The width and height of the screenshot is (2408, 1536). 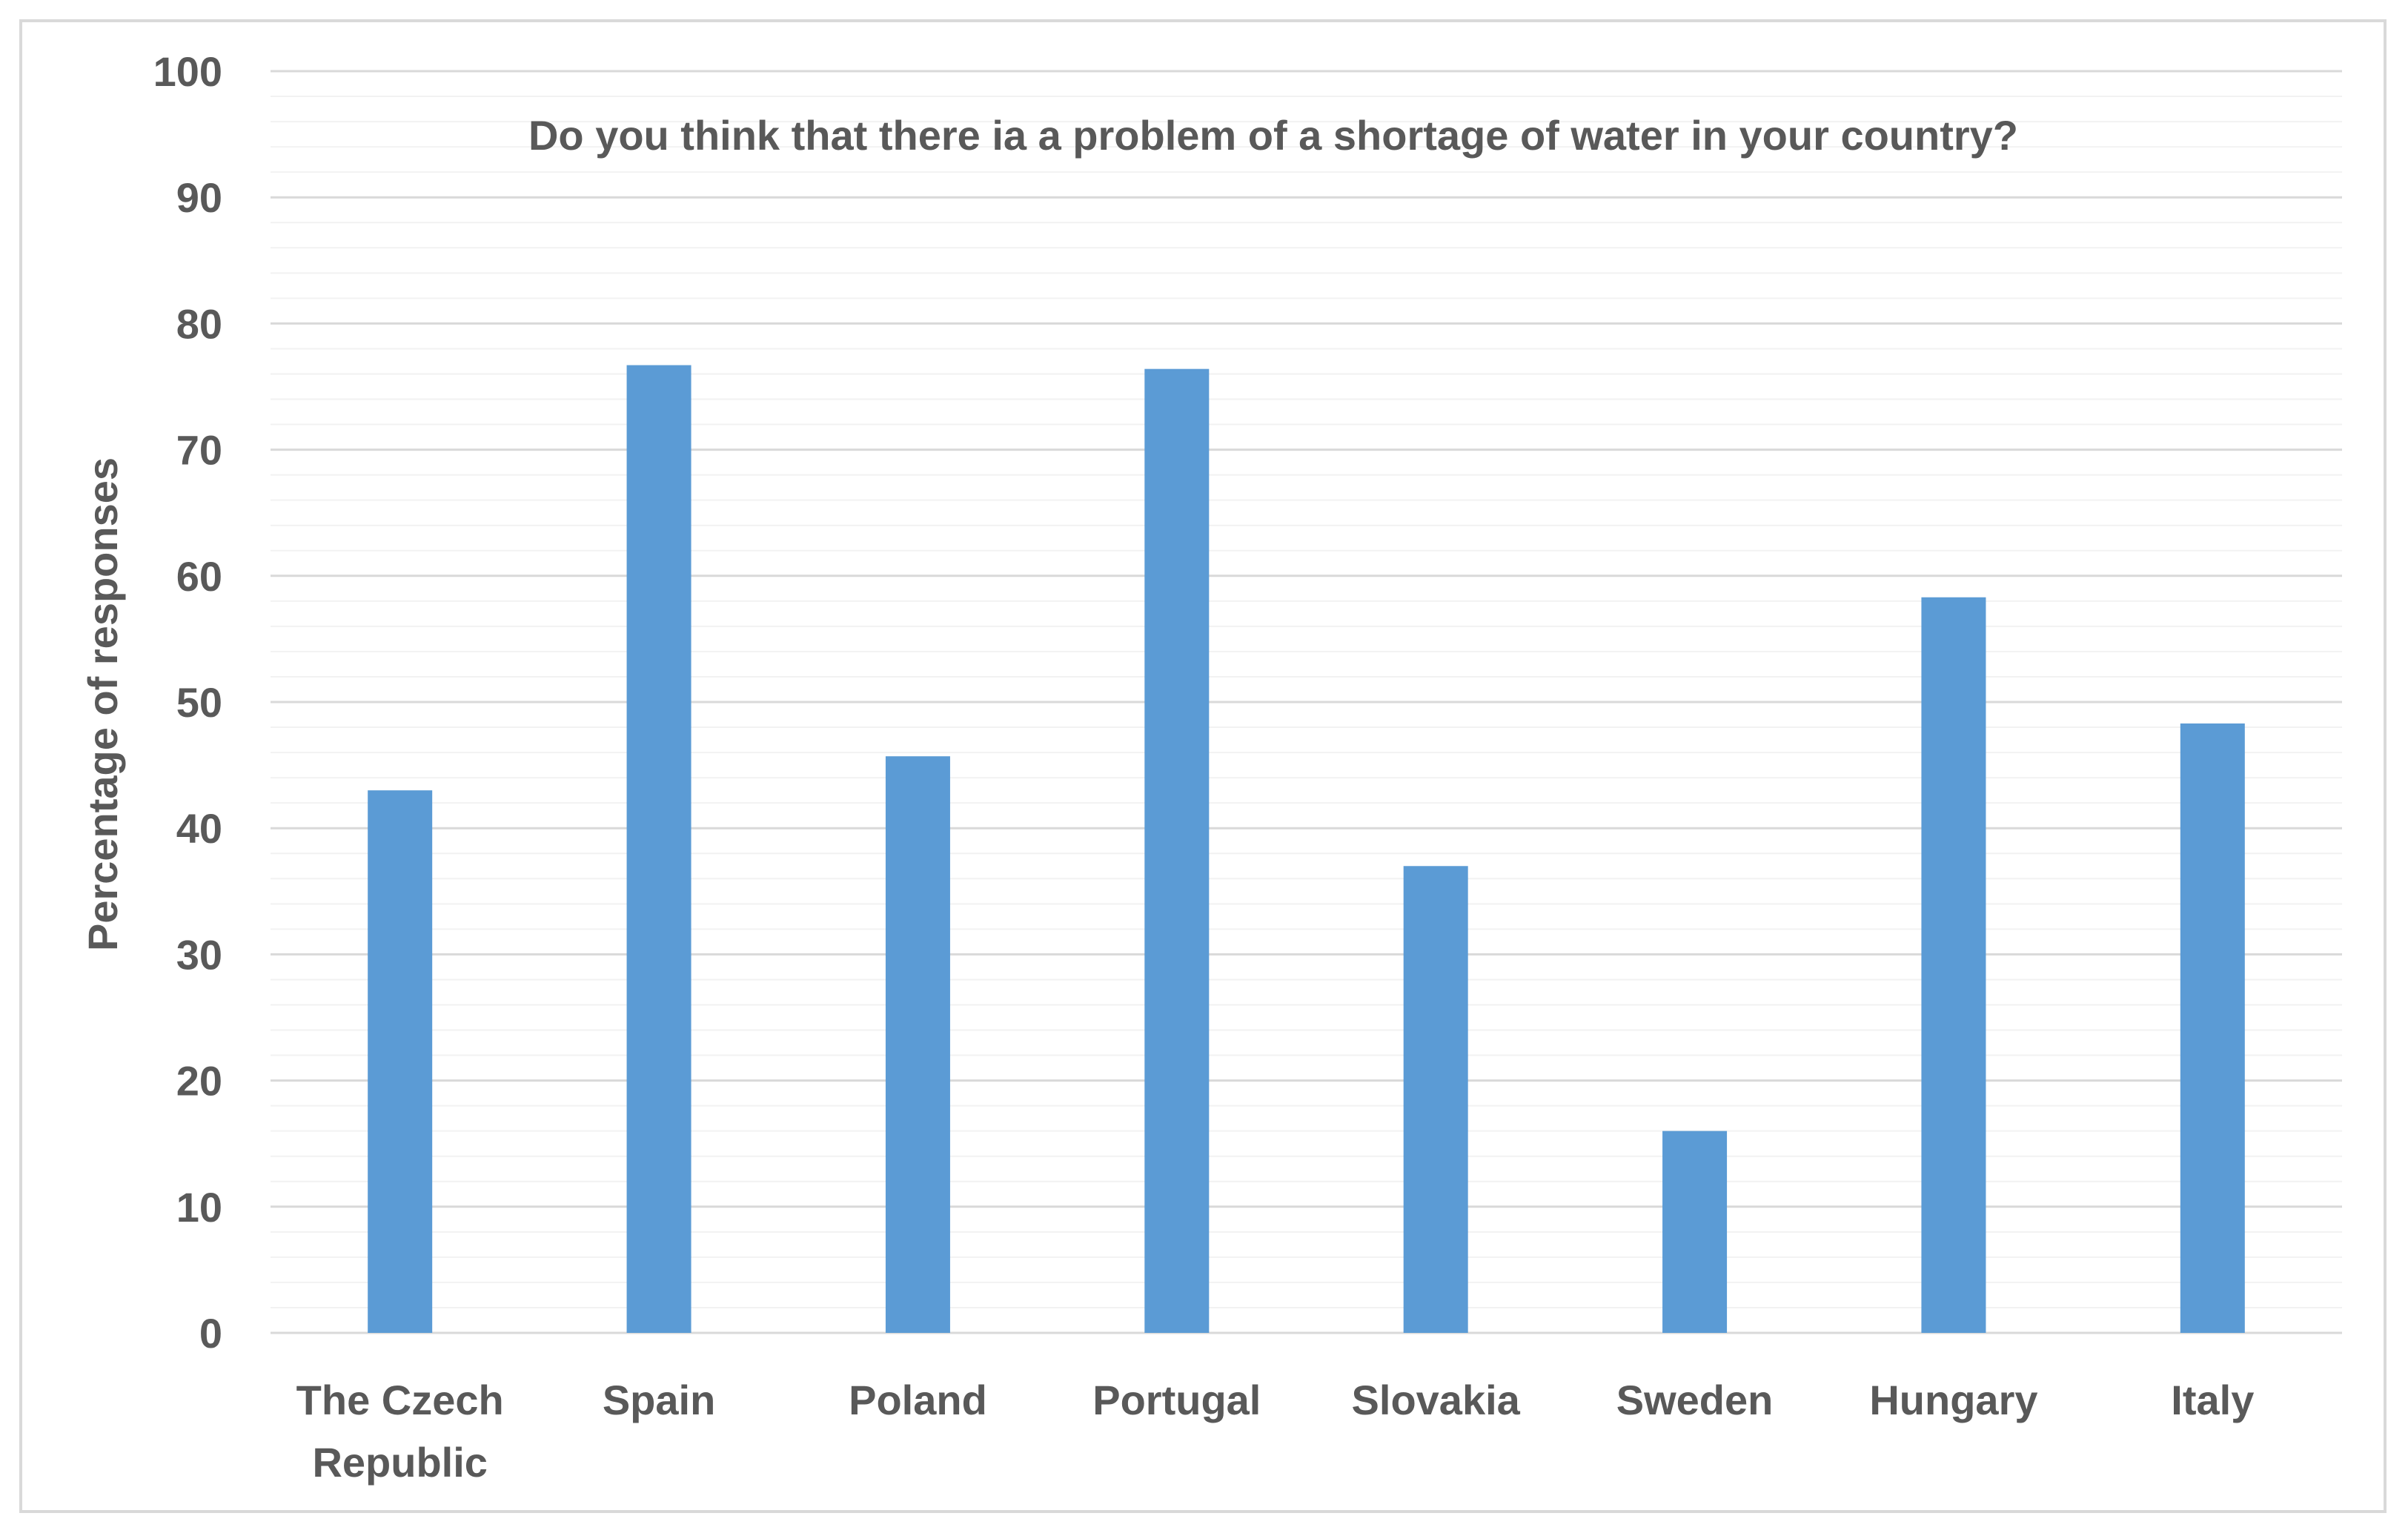 I want to click on x-tick-label-line: Spain, so click(x=659, y=1400).